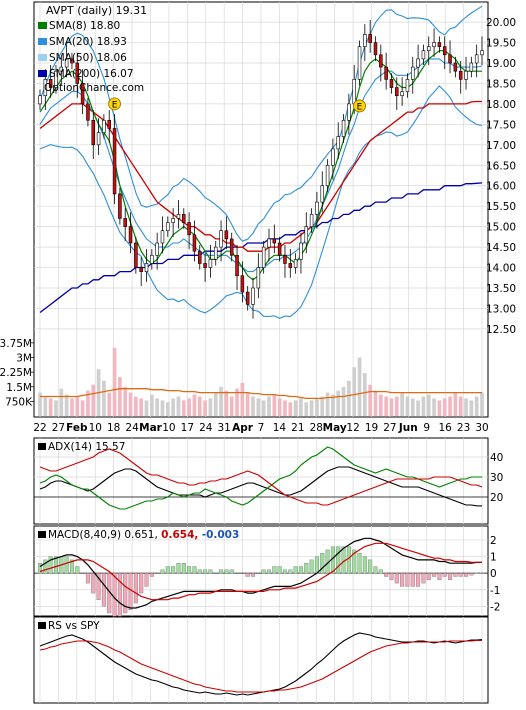  I want to click on price-y-tick-label: 17.50, so click(501, 125).